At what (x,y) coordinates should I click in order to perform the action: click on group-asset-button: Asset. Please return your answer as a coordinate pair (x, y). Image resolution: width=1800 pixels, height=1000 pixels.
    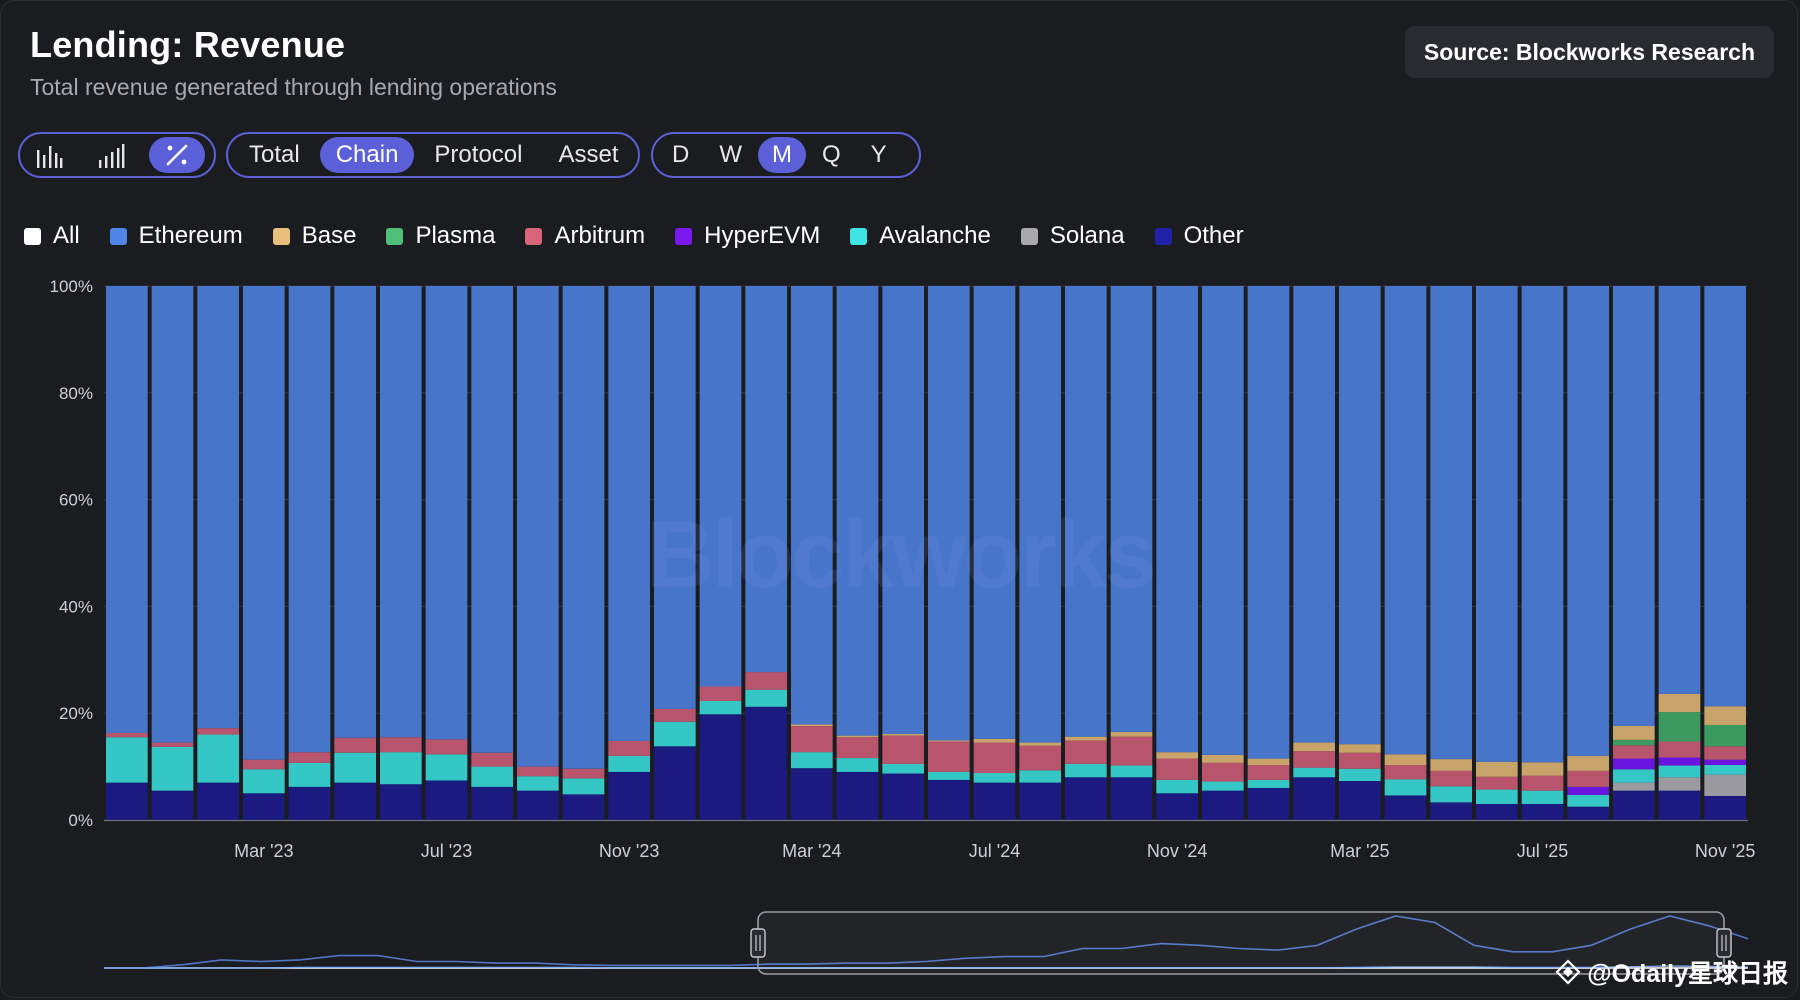
    Looking at the image, I should click on (588, 154).